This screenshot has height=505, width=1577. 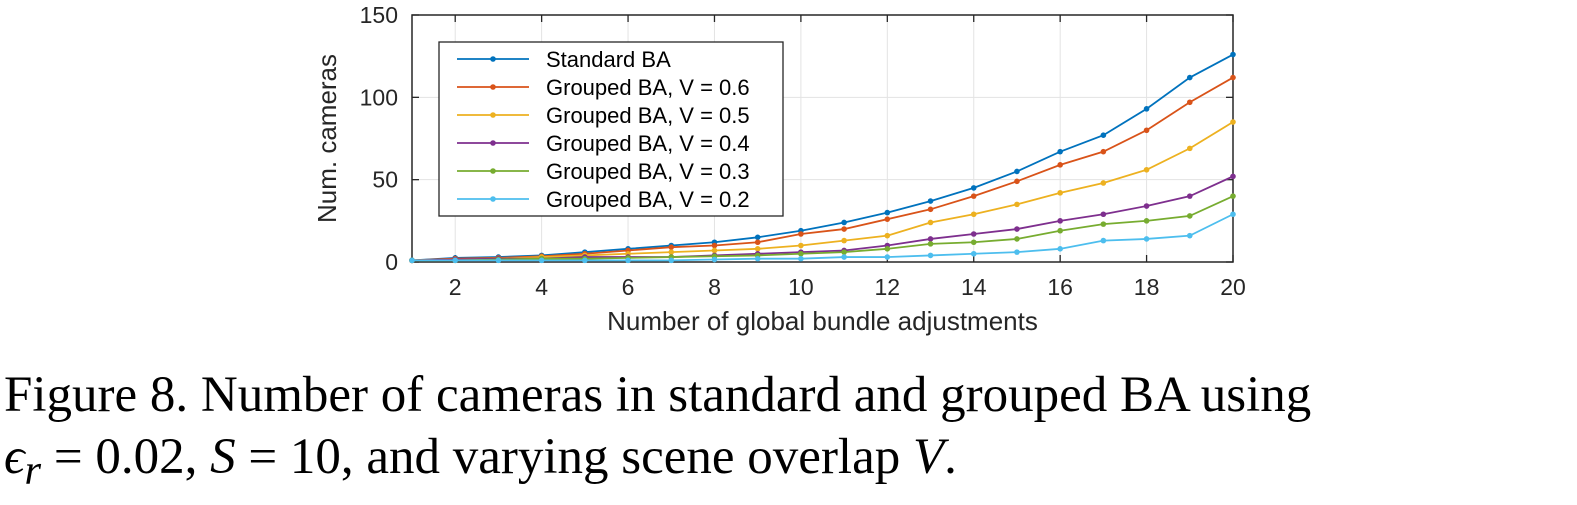 I want to click on legend-label: Grouped BA, V = 0.6, so click(x=648, y=87).